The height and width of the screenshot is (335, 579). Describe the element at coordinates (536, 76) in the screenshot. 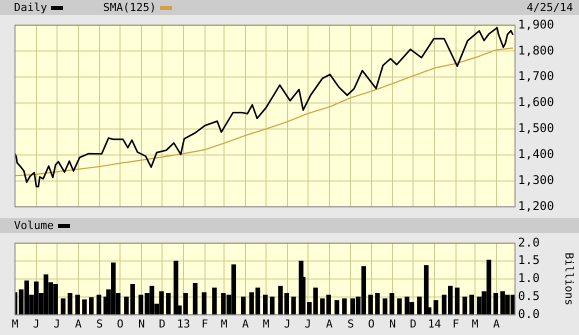

I see `y-tick-label: 1,700` at that location.